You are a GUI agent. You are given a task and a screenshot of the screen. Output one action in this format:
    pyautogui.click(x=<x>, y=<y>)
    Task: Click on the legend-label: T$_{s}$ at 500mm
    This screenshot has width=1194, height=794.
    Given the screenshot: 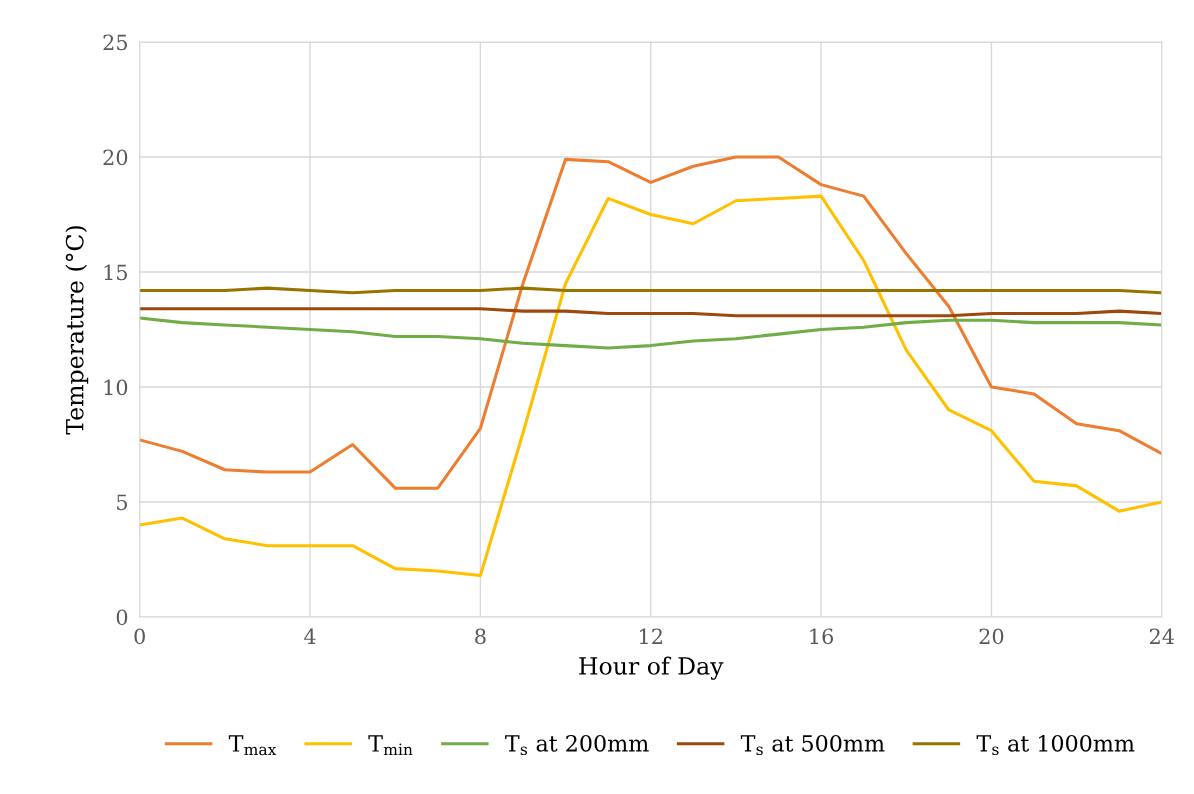 What is the action you would take?
    pyautogui.click(x=812, y=745)
    